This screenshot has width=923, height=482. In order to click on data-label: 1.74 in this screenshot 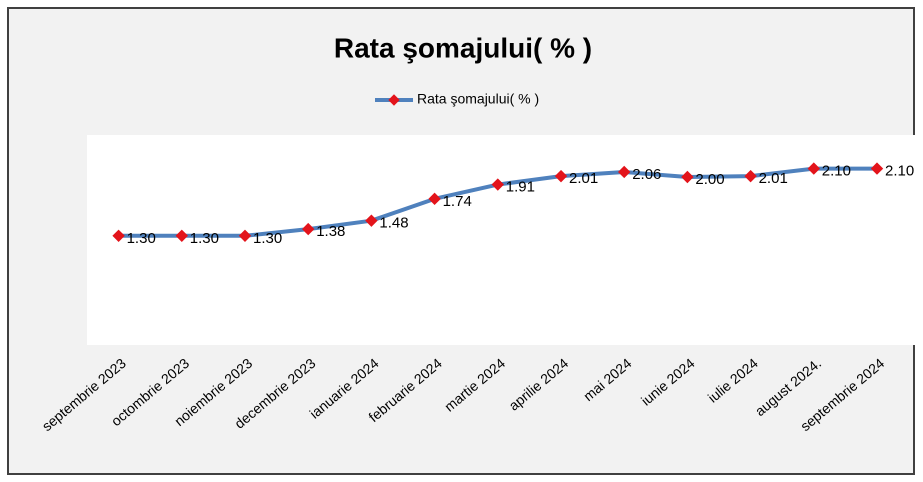, I will do `click(457, 201)`.